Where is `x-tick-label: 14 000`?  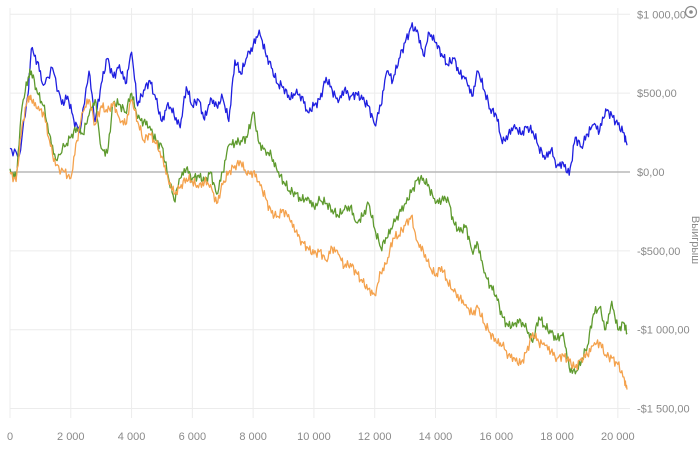 x-tick-label: 14 000 is located at coordinates (436, 437).